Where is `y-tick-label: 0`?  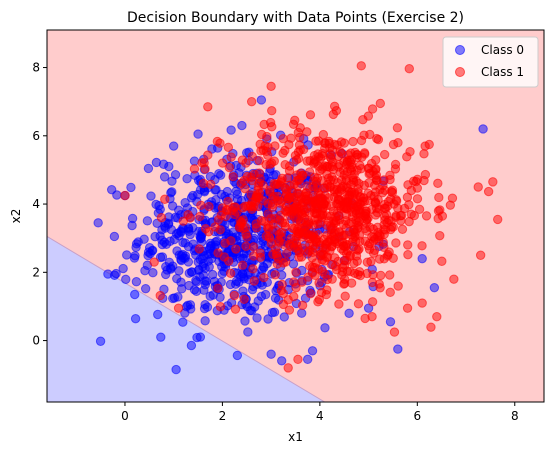 y-tick-label: 0 is located at coordinates (36, 341).